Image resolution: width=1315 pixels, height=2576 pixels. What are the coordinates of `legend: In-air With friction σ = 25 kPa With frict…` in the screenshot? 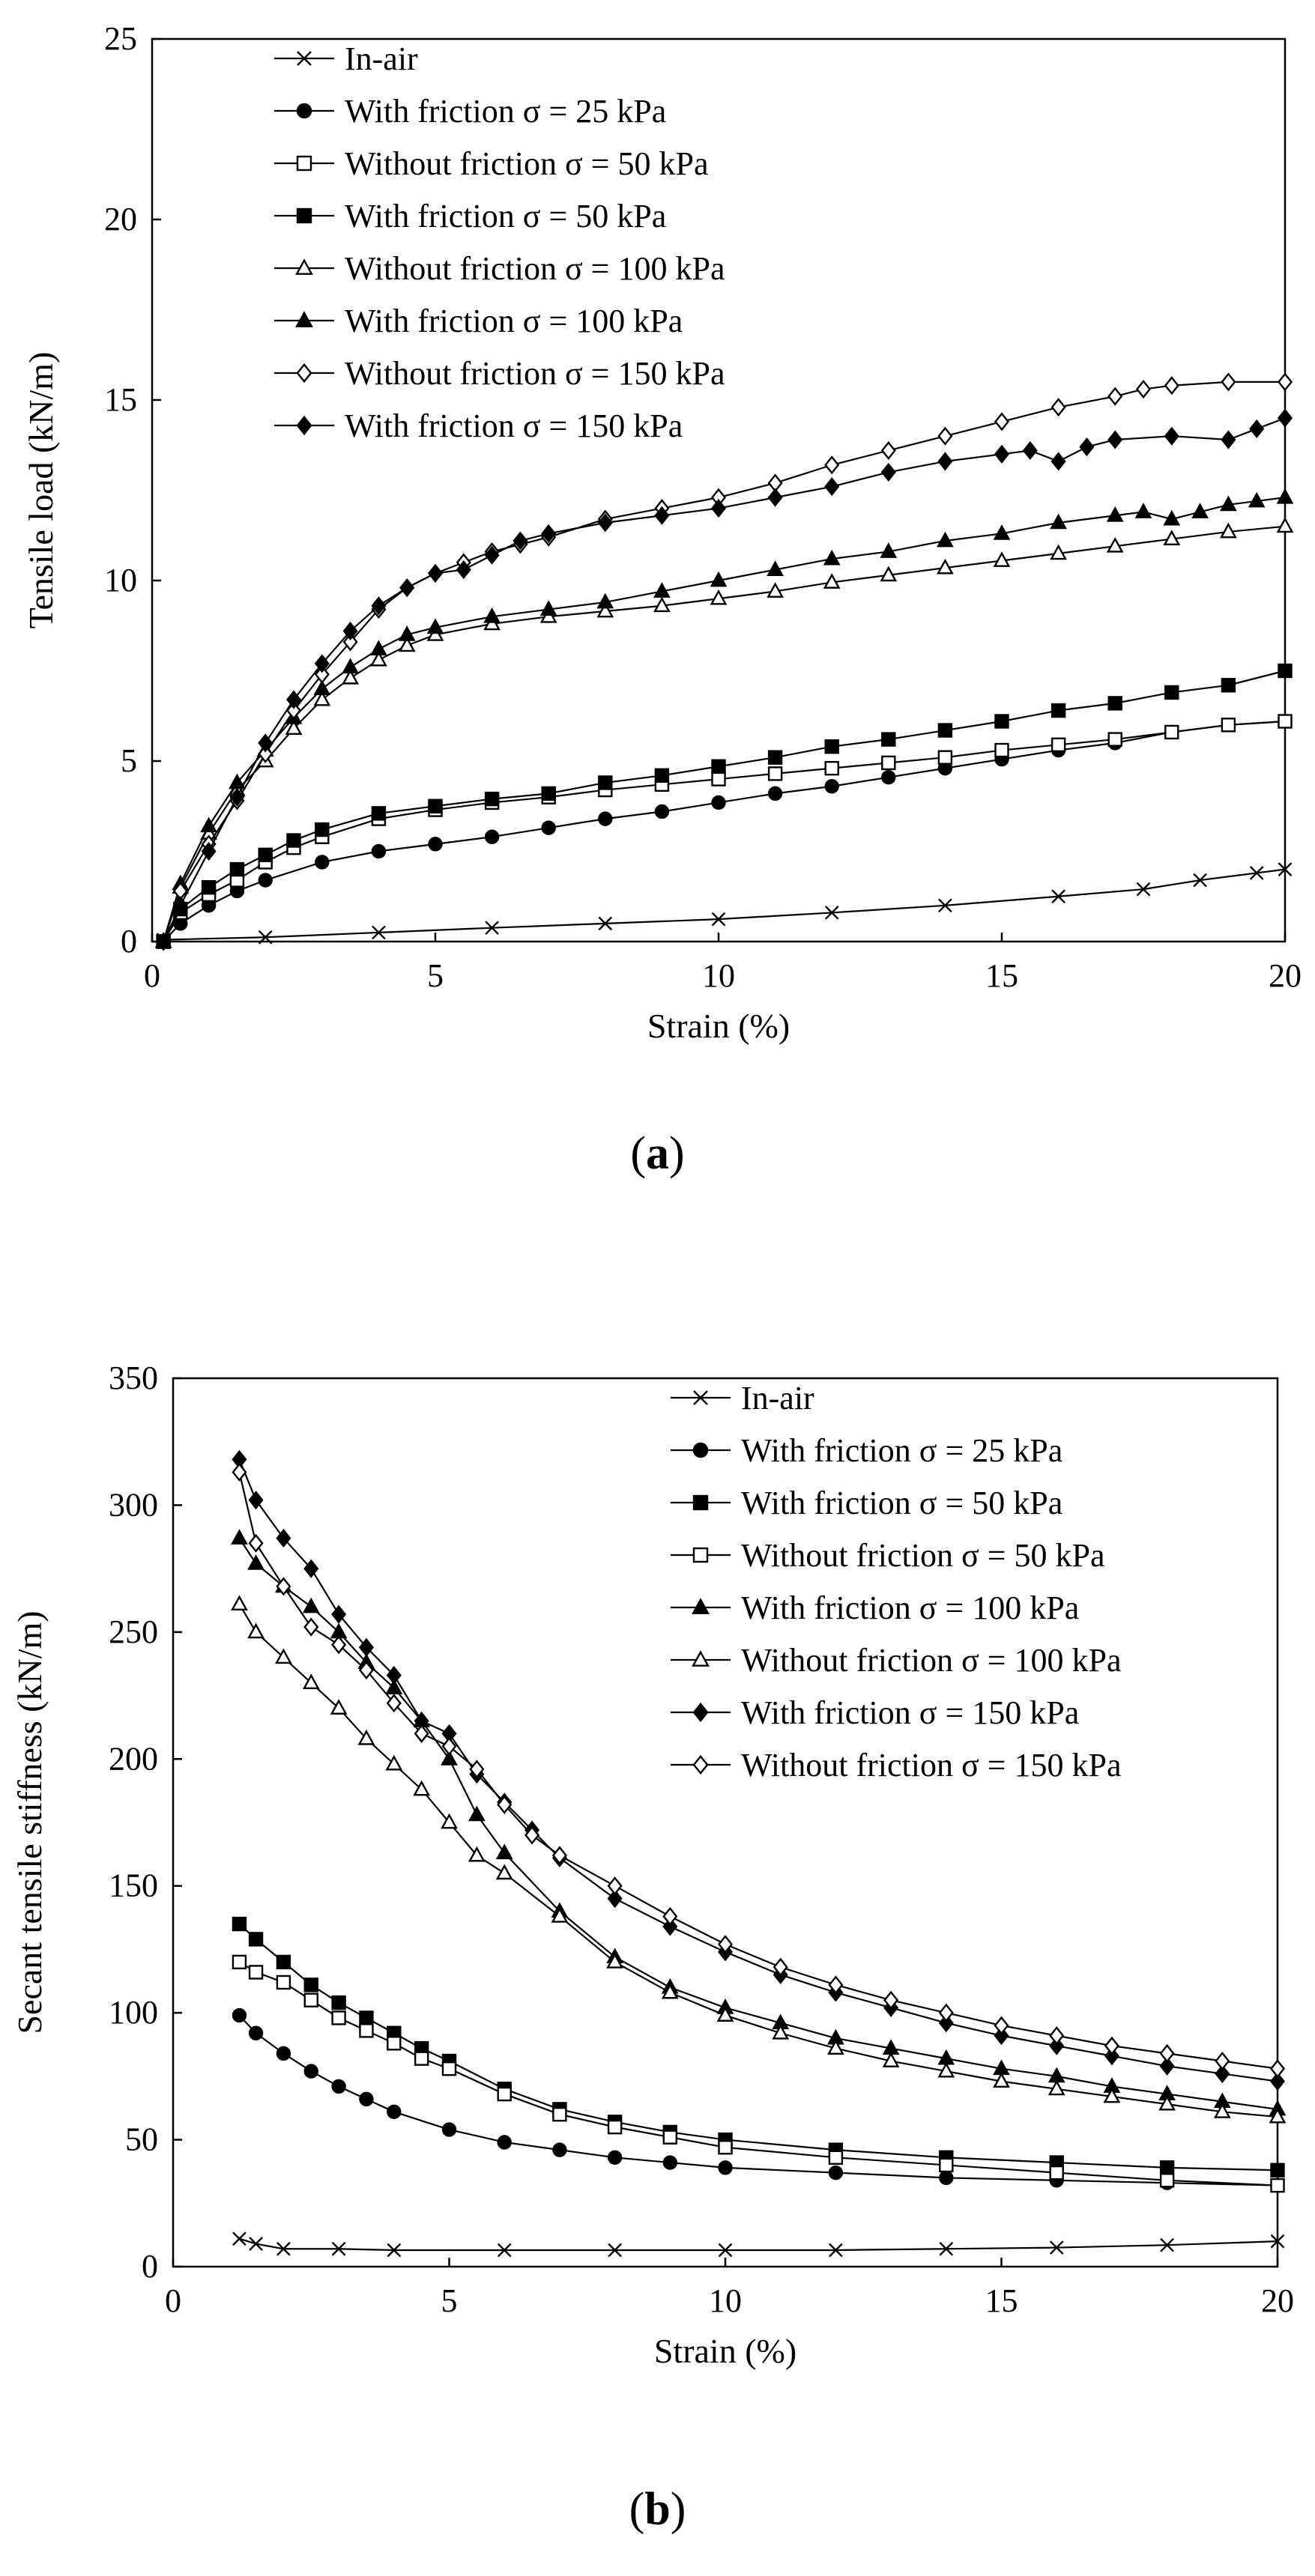 It's located at (896, 1581).